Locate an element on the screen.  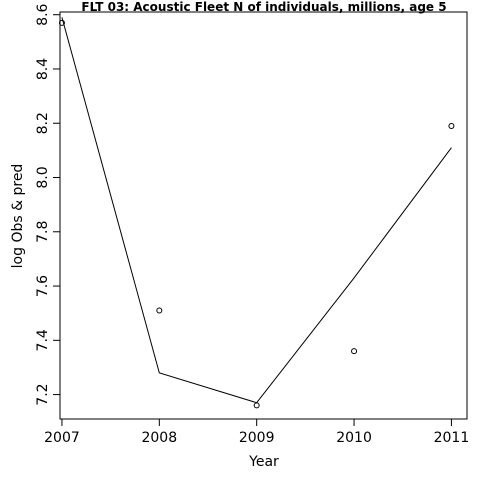
x-tick-label: 2009 is located at coordinates (257, 438).